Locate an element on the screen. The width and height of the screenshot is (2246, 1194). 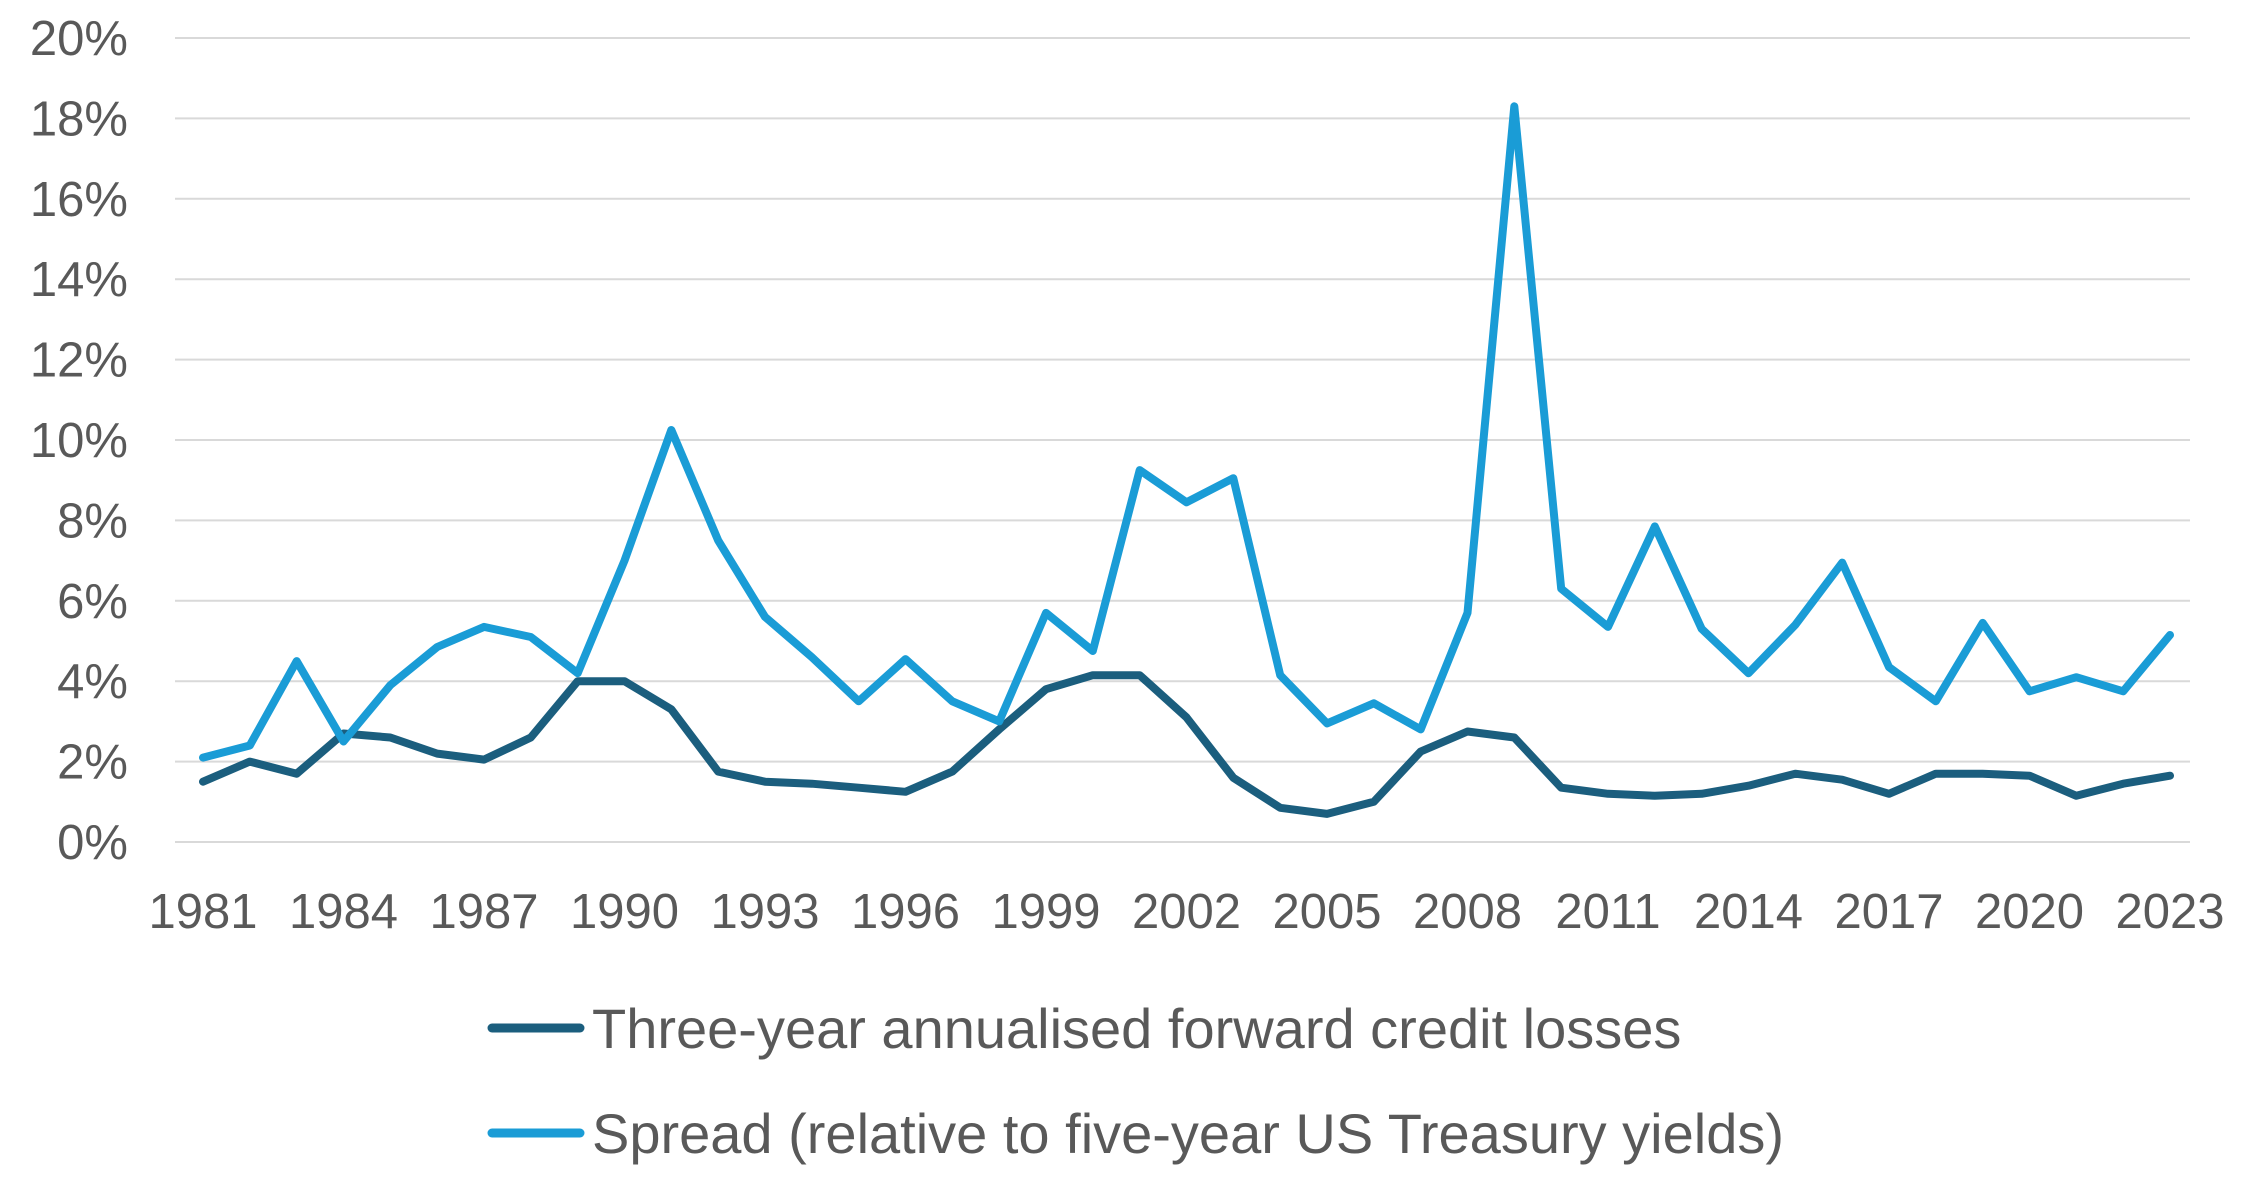
x-tick-label: 2023 is located at coordinates (2169, 912).